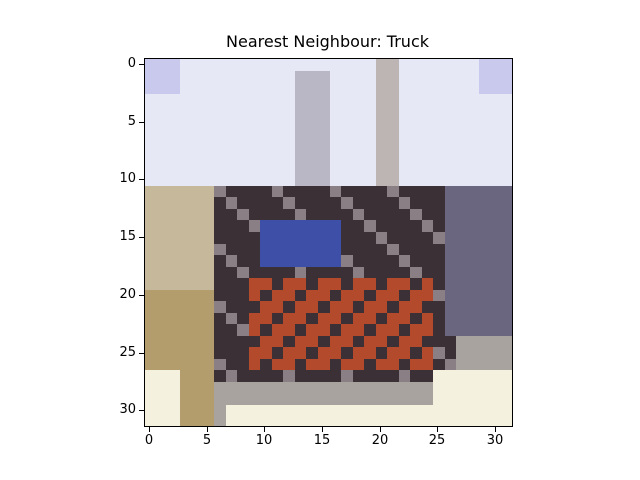  Describe the element at coordinates (149, 429) in the screenshot. I see `x-tick-mark` at that location.